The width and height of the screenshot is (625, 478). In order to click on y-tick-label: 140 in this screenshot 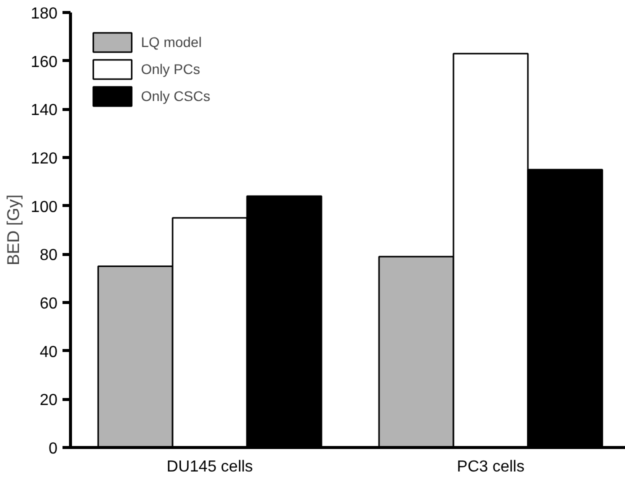, I will do `click(44, 111)`.